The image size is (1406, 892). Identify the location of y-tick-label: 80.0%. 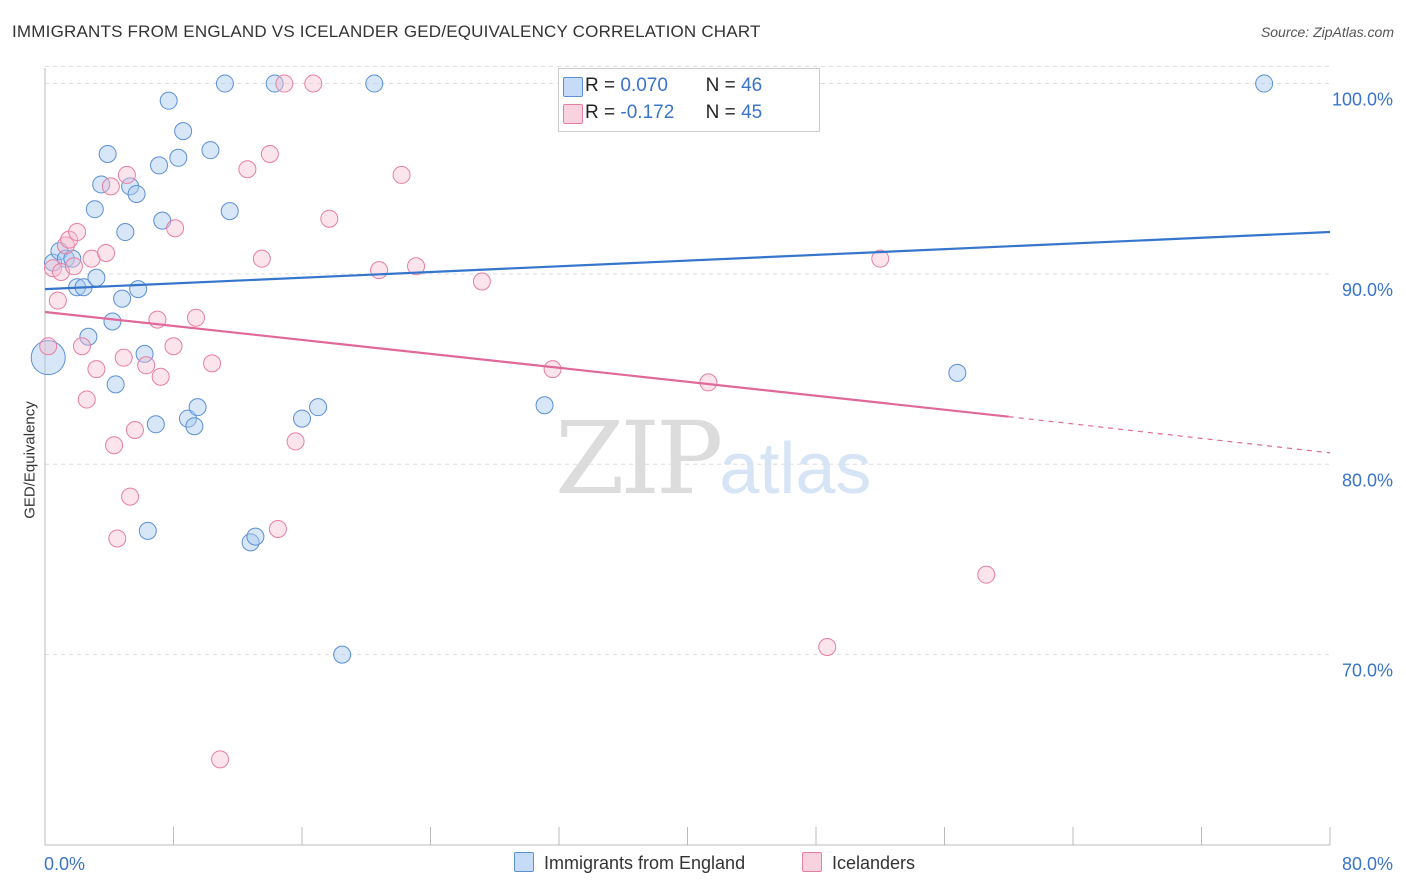
(1367, 480).